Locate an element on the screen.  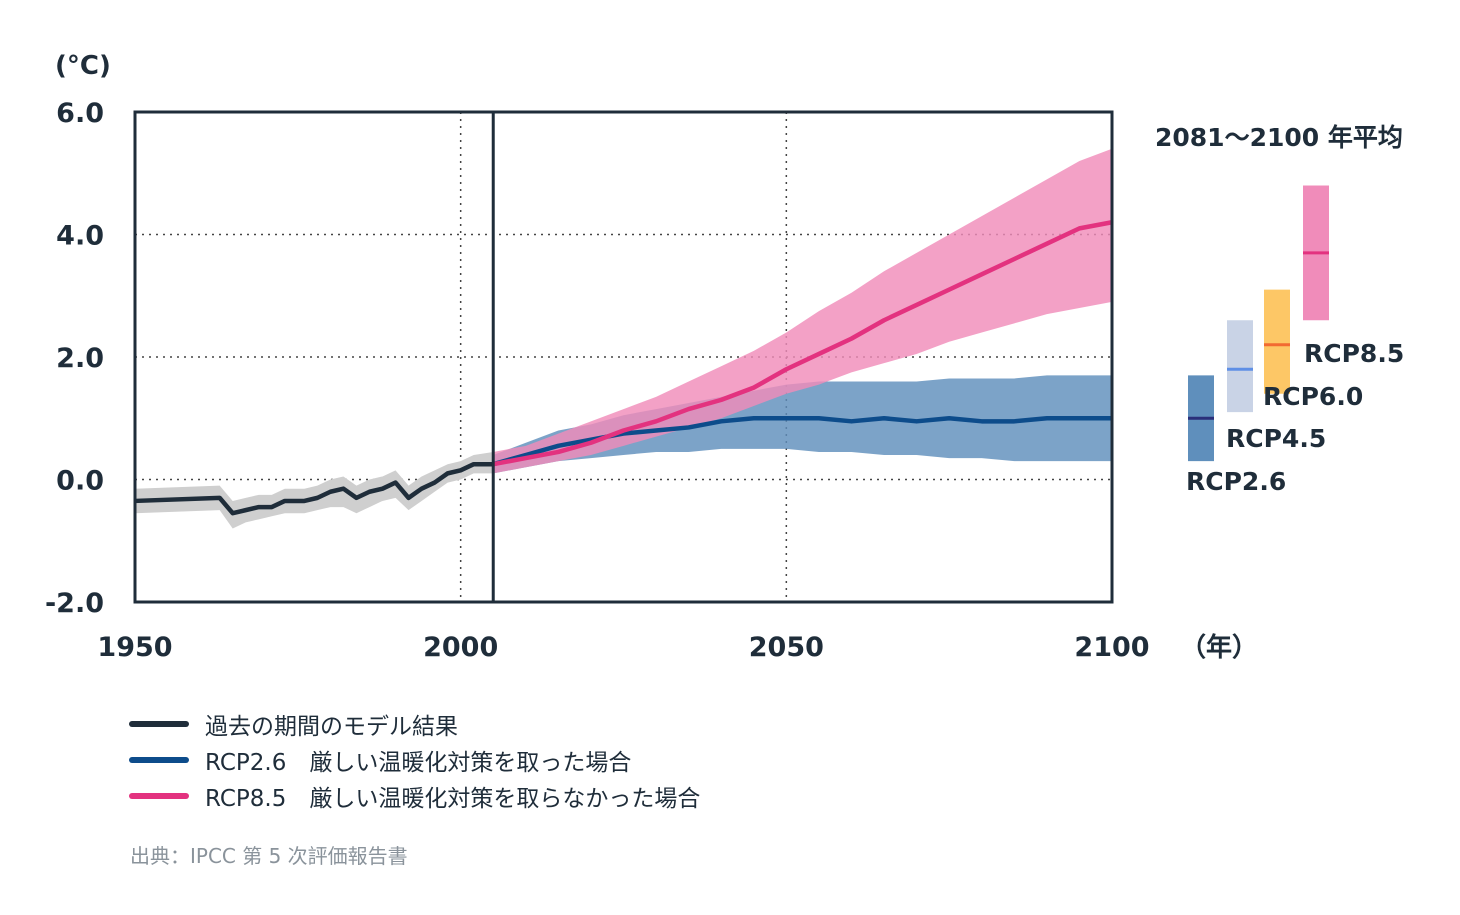
x-axis-unit: （年） is located at coordinates (1219, 647).